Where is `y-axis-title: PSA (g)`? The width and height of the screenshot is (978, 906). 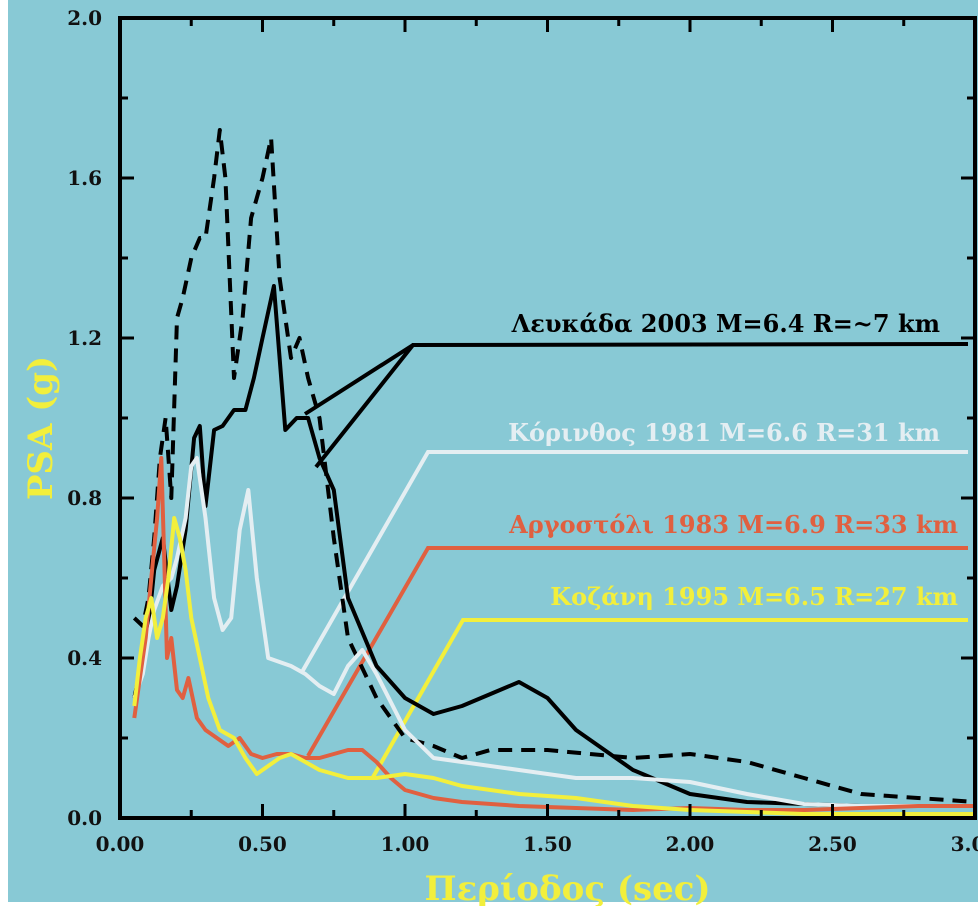 y-axis-title: PSA (g) is located at coordinates (41, 428).